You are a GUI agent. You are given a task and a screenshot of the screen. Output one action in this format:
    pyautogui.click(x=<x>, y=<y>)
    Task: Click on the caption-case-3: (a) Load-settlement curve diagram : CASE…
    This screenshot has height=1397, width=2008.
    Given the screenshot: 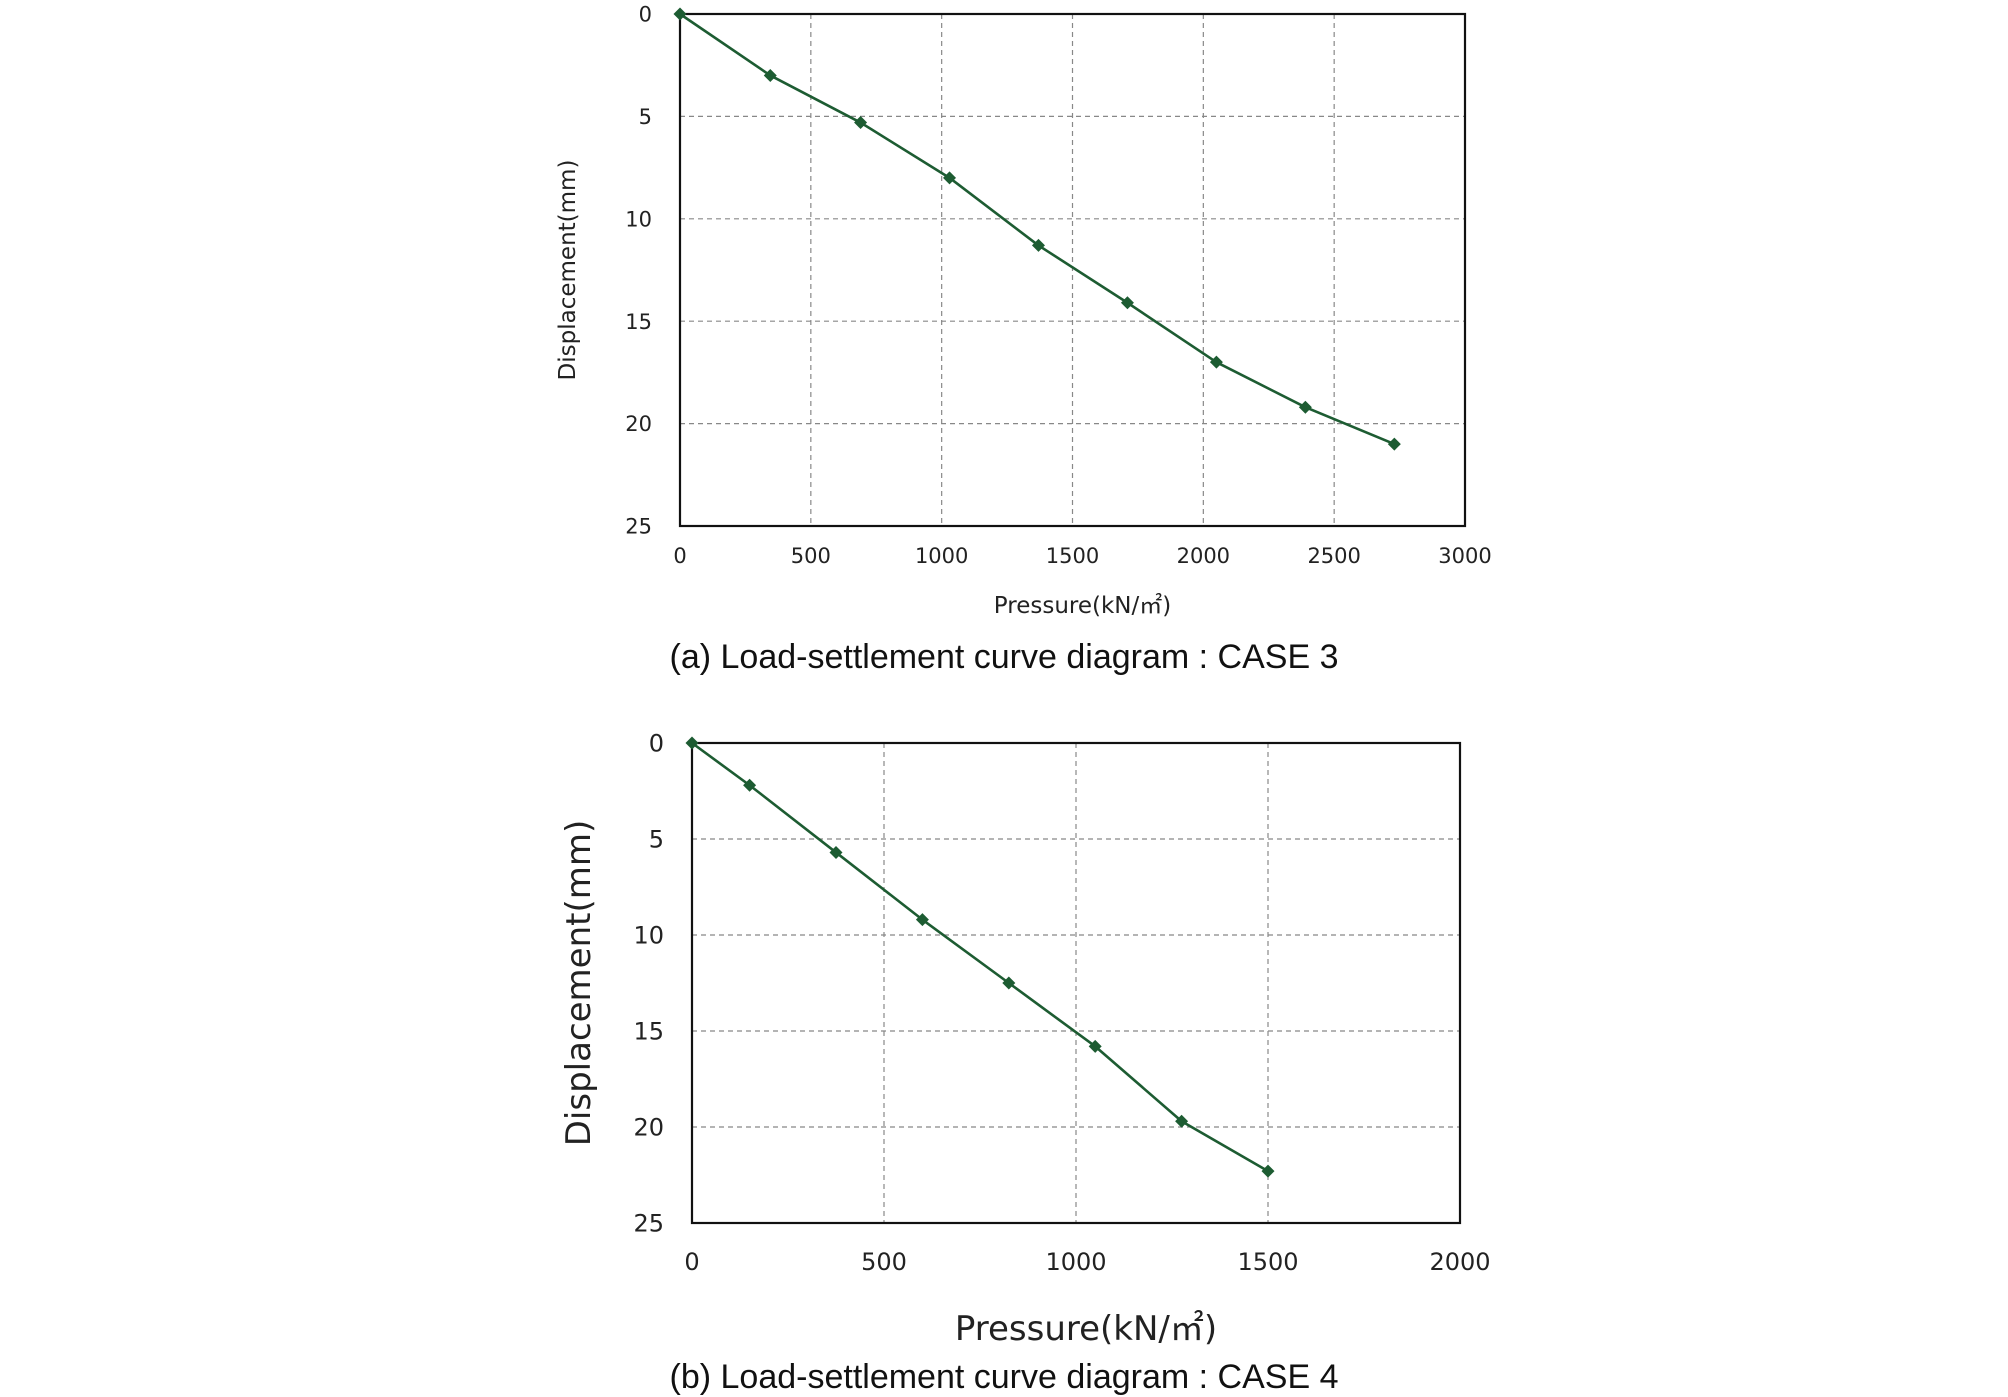 What is the action you would take?
    pyautogui.click(x=1004, y=657)
    